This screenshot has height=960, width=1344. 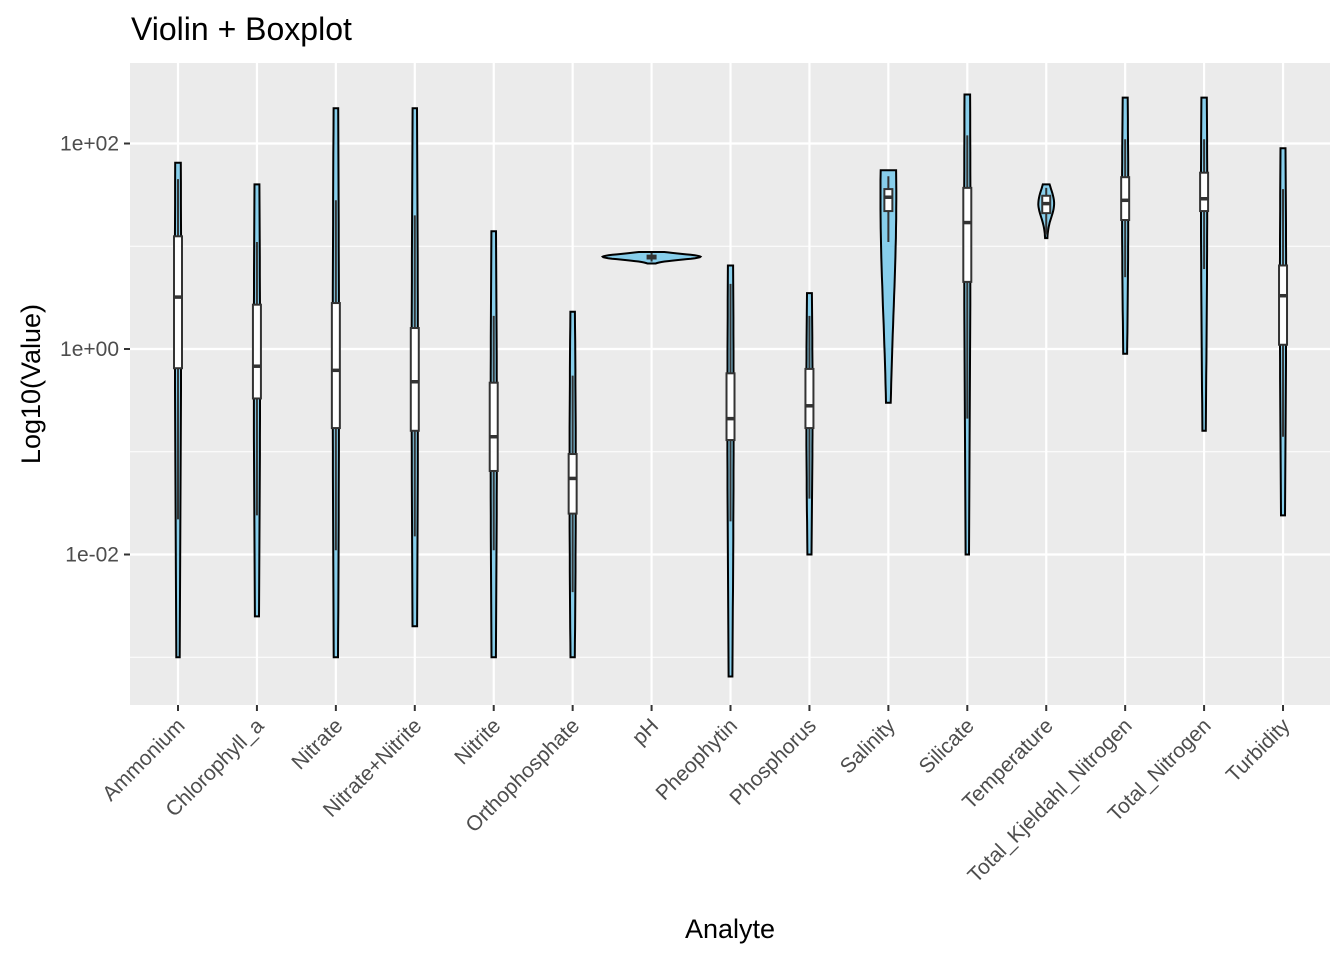 I want to click on x-tick-label: Nitrite, so click(x=477, y=741).